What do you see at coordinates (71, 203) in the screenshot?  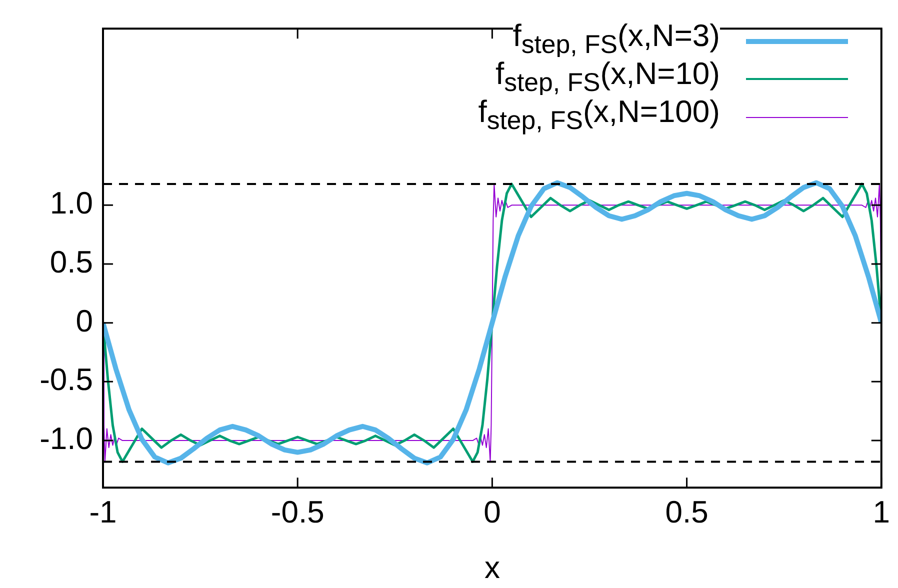 I see `y-tick-label: 1.0` at bounding box center [71, 203].